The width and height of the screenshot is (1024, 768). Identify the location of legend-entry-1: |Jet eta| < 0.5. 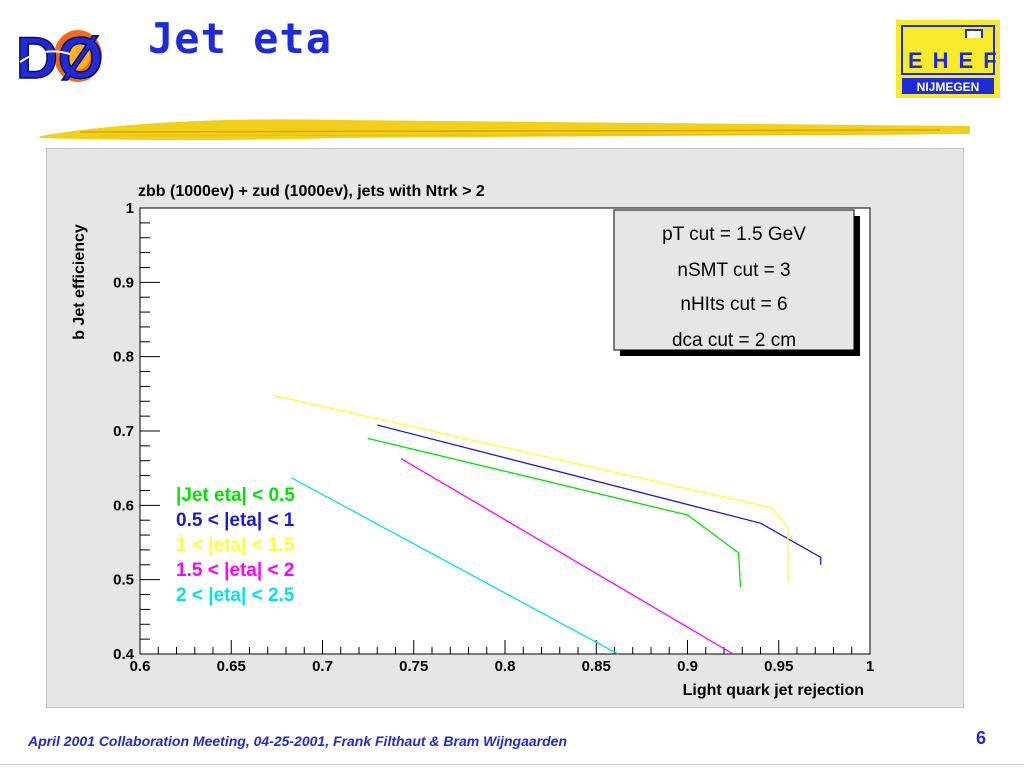
(235, 495).